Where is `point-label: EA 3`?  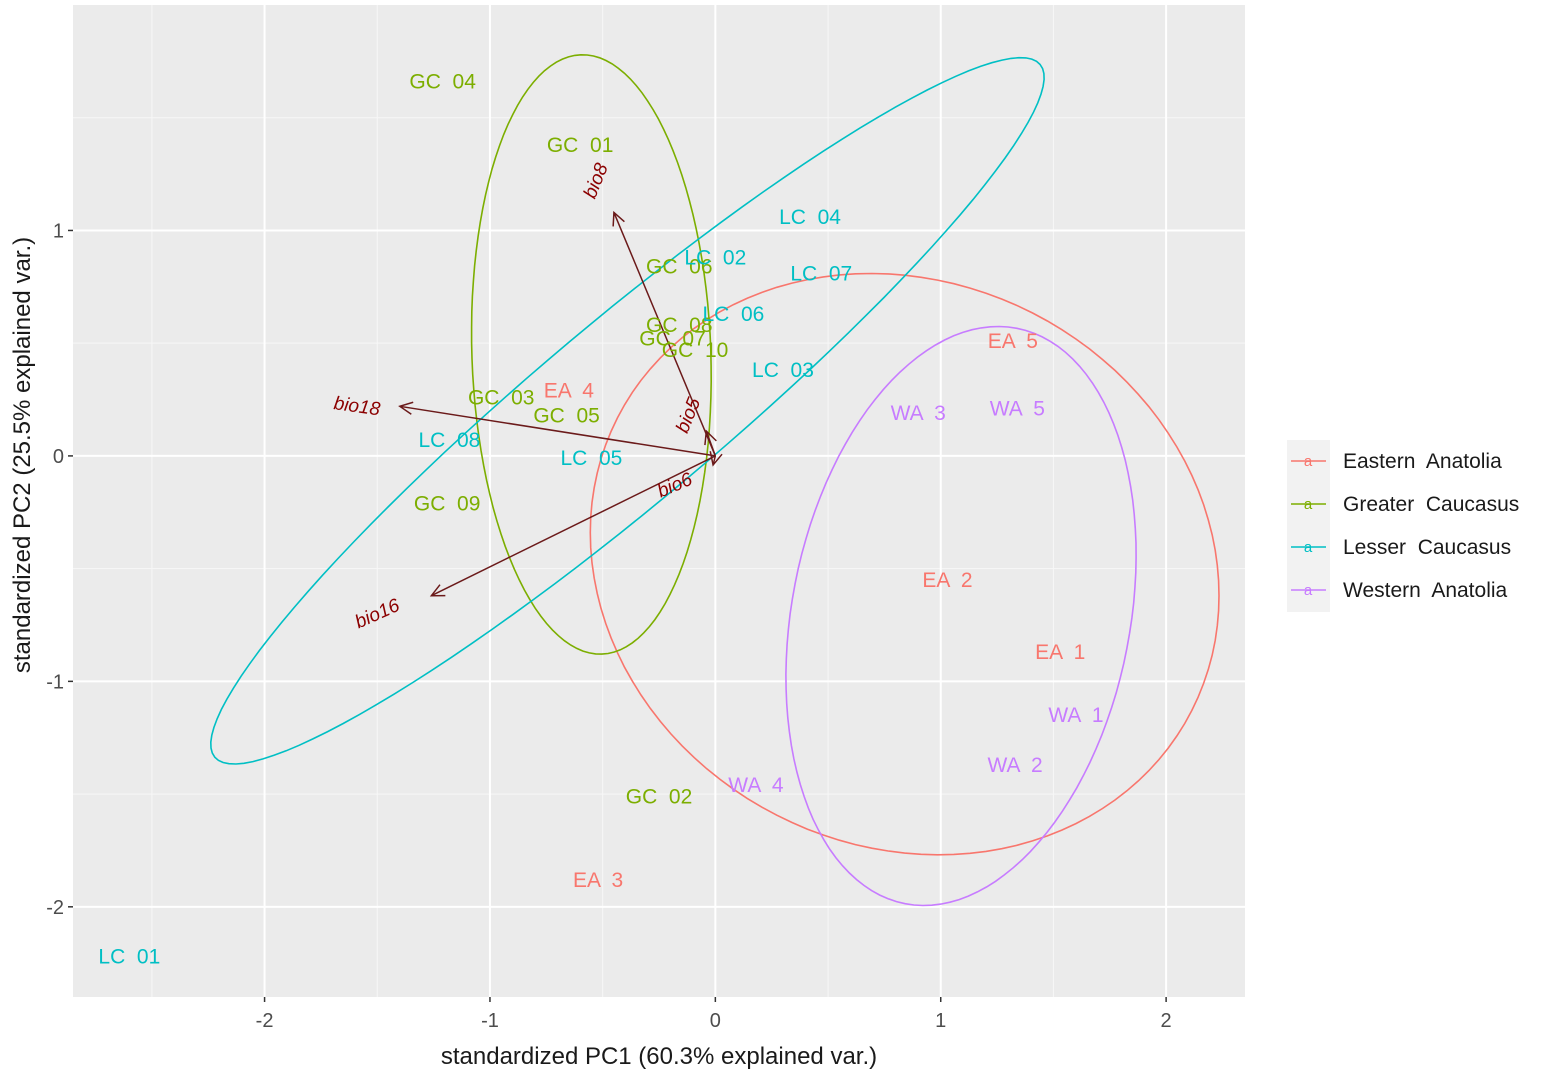
point-label: EA 3 is located at coordinates (598, 880).